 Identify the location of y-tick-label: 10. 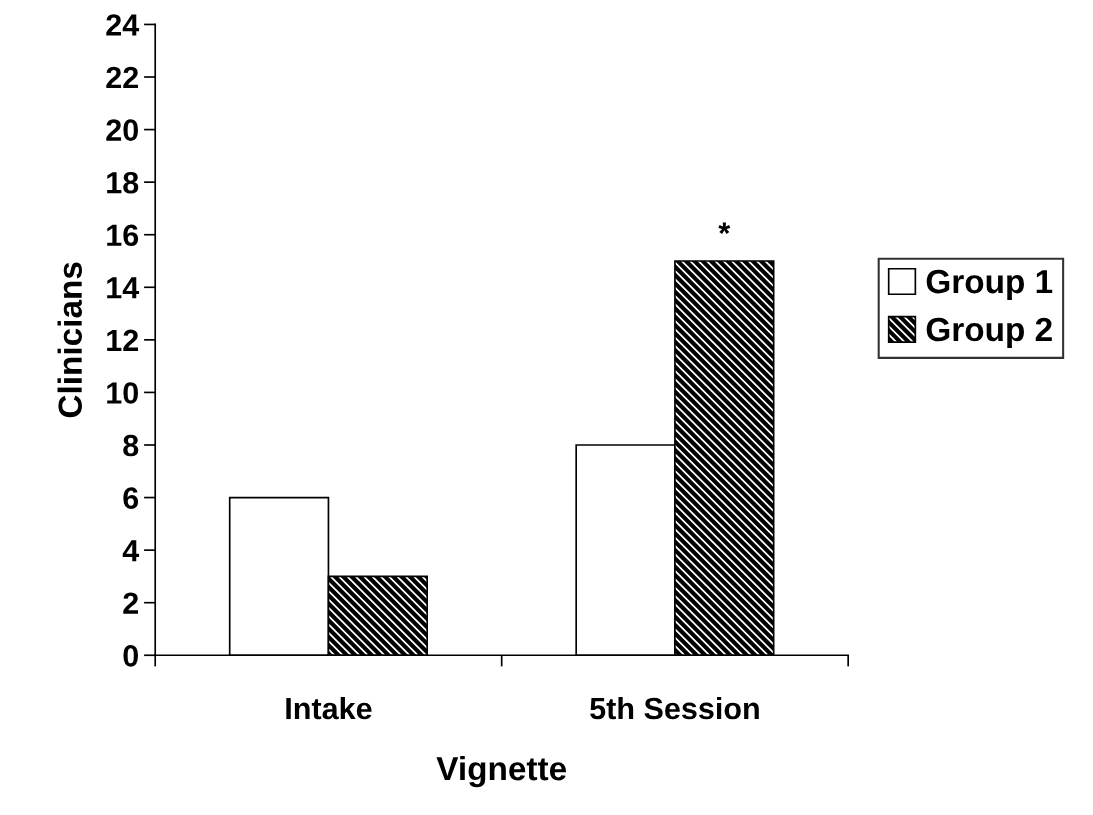
(122, 393).